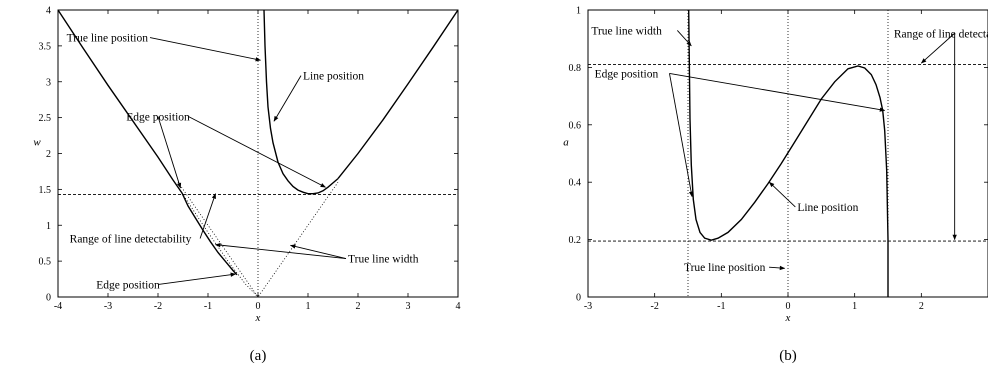  I want to click on x-tick-label: 4, so click(458, 306).